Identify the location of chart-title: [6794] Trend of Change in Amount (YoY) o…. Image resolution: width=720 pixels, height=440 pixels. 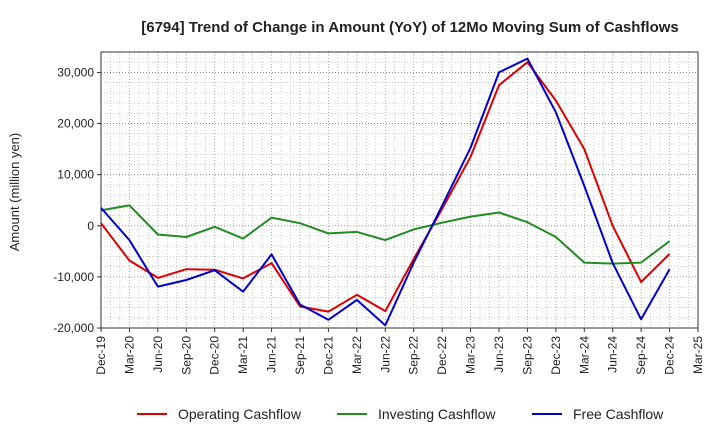
(410, 27).